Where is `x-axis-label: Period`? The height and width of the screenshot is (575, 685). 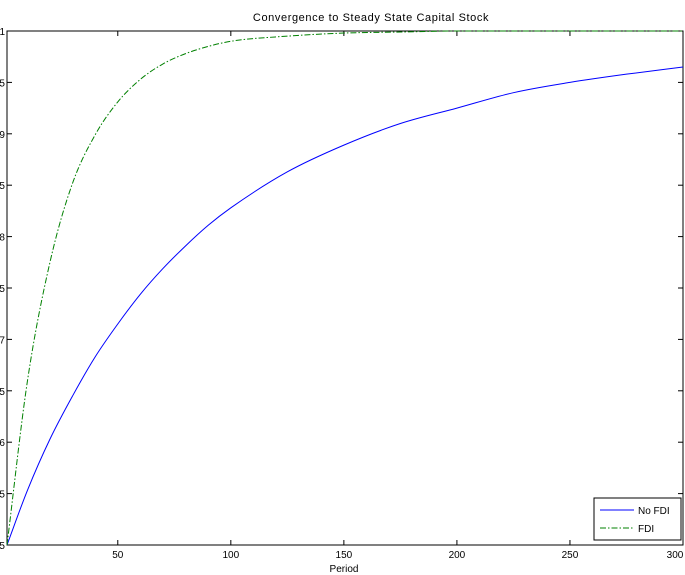
x-axis-label: Period is located at coordinates (344, 569).